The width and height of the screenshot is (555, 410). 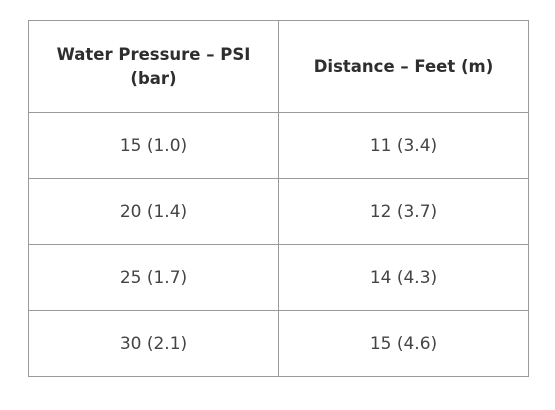 What do you see at coordinates (153, 66) in the screenshot?
I see `header-water-pressure: Water Pressure – PSI (bar)` at bounding box center [153, 66].